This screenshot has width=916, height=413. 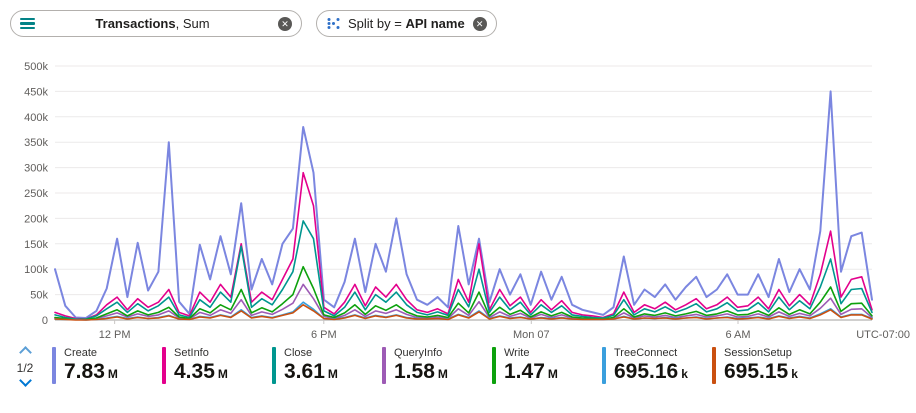 I want to click on legend-pager: 1/2, so click(x=25, y=366).